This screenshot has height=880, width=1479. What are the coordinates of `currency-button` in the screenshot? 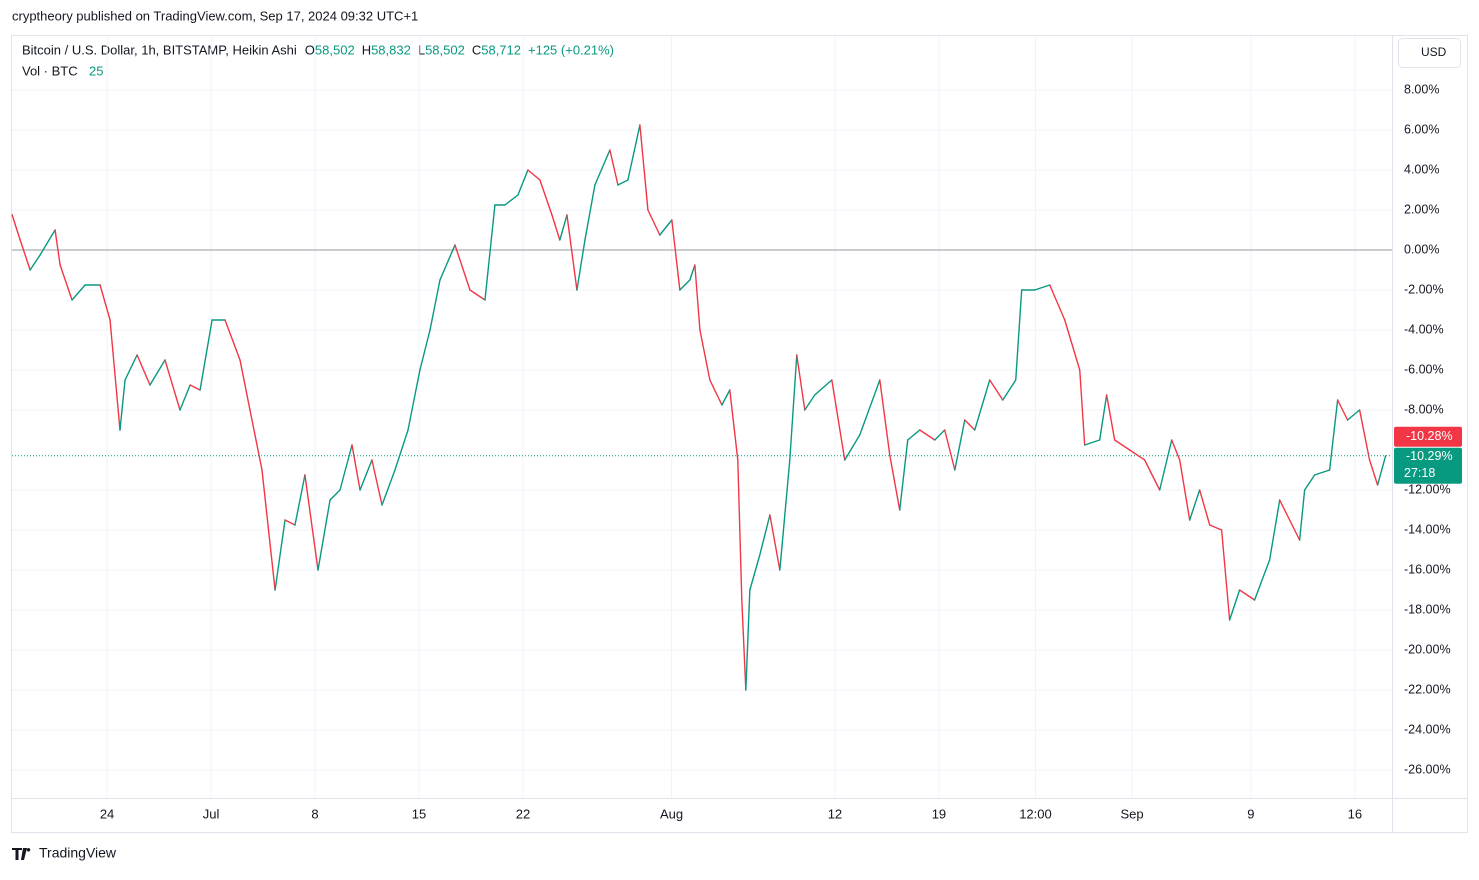 It's located at (1429, 53).